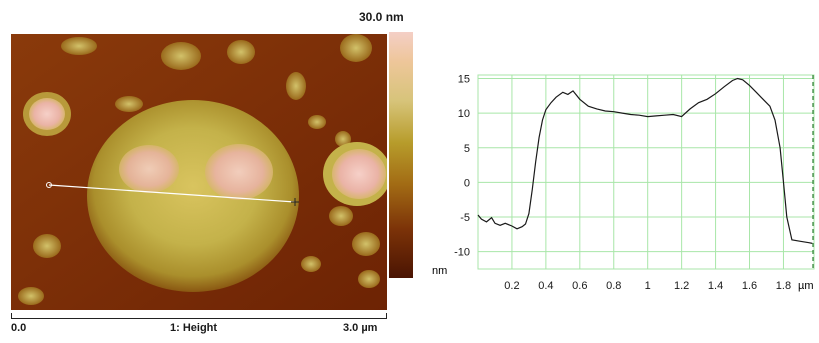 This screenshot has width=819, height=343. I want to click on scale-start-label: 0.0, so click(19, 328).